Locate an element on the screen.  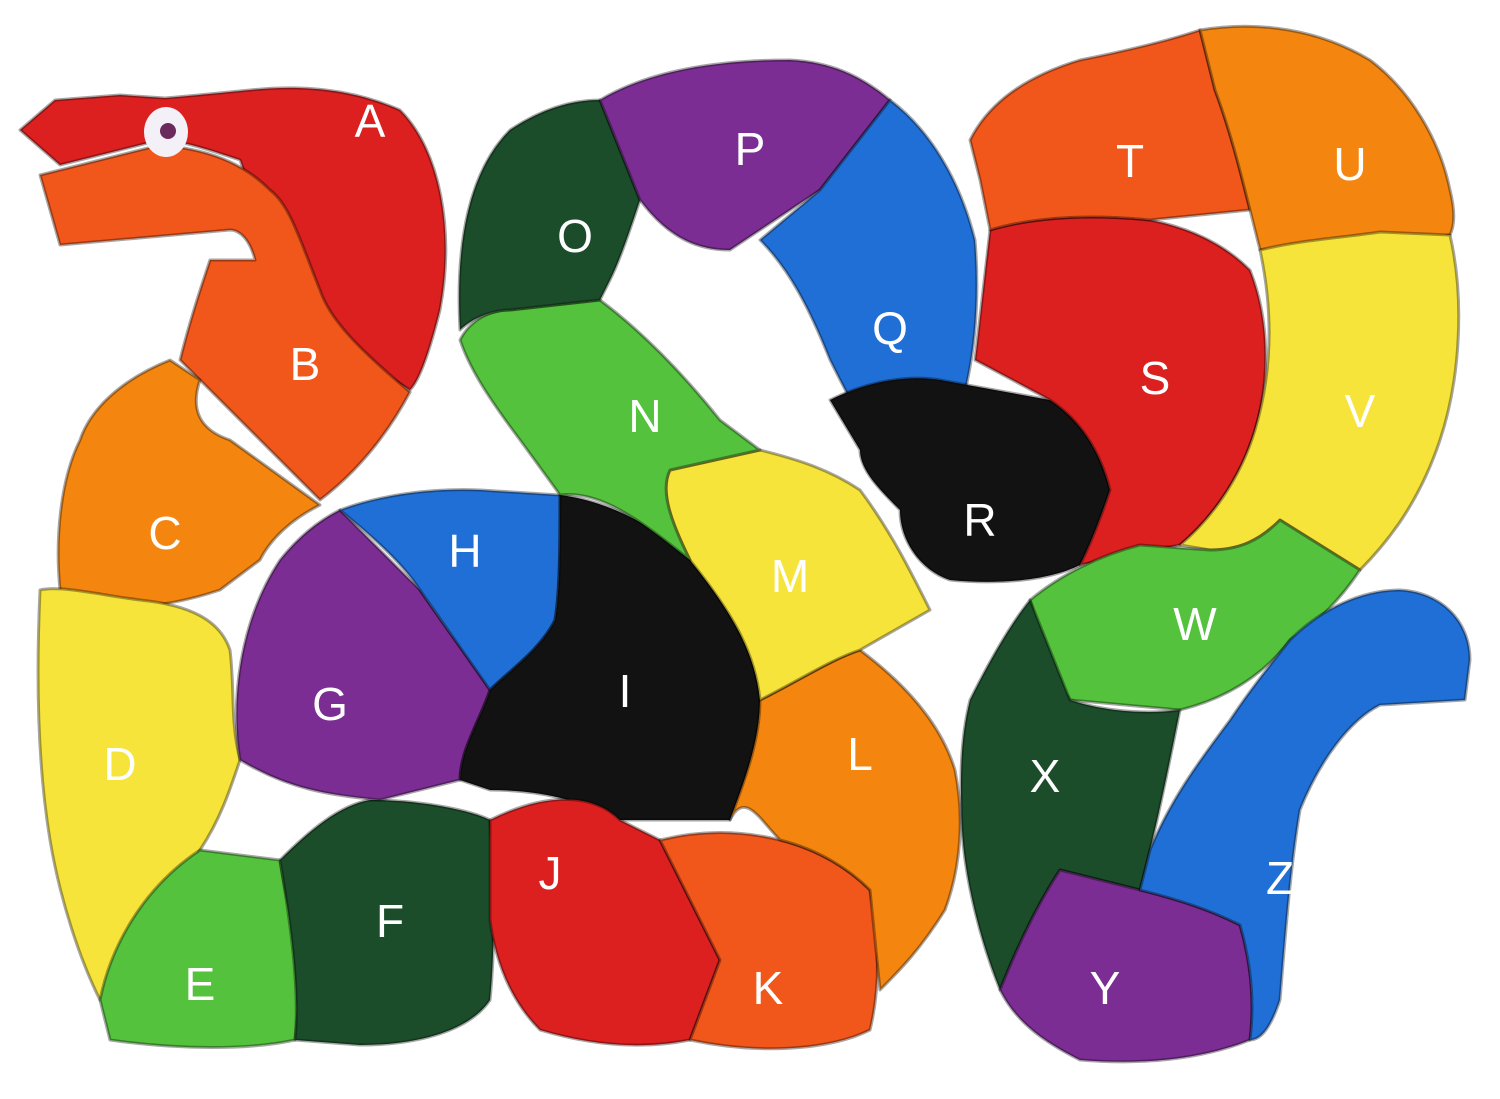
piece-letter-p: P is located at coordinates (750, 149).